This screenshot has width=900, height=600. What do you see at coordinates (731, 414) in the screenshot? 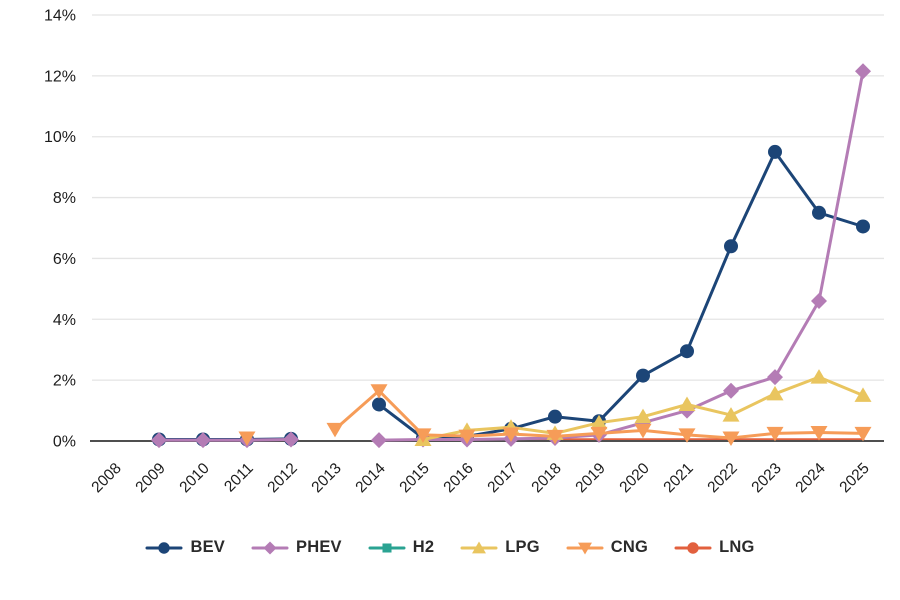
I see `marker-LPG-2022` at bounding box center [731, 414].